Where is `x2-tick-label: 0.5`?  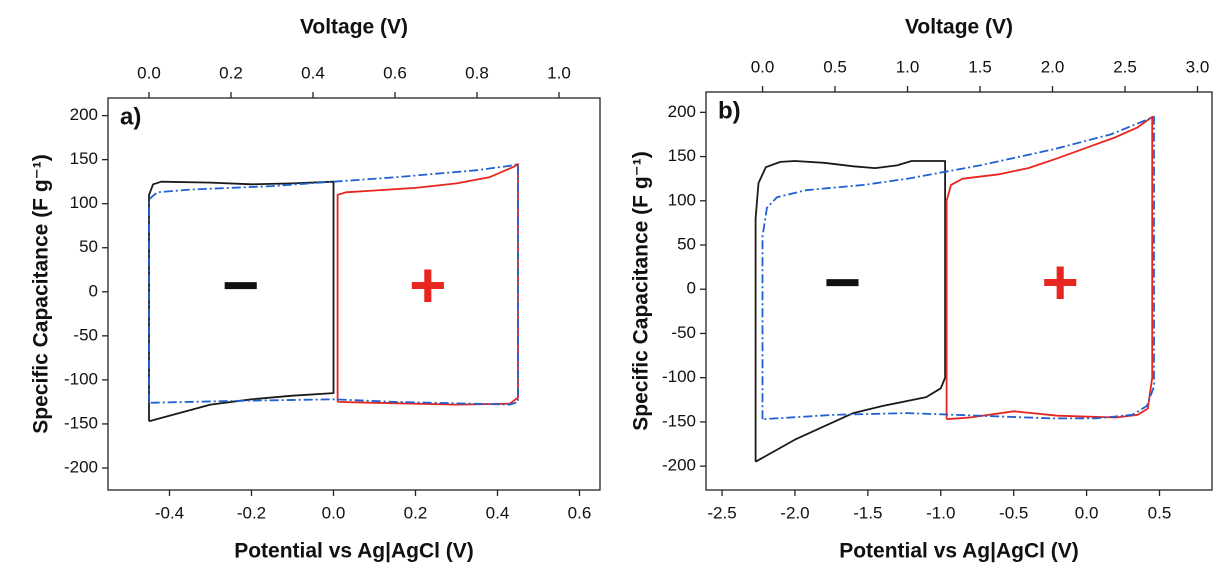 x2-tick-label: 0.5 is located at coordinates (835, 66).